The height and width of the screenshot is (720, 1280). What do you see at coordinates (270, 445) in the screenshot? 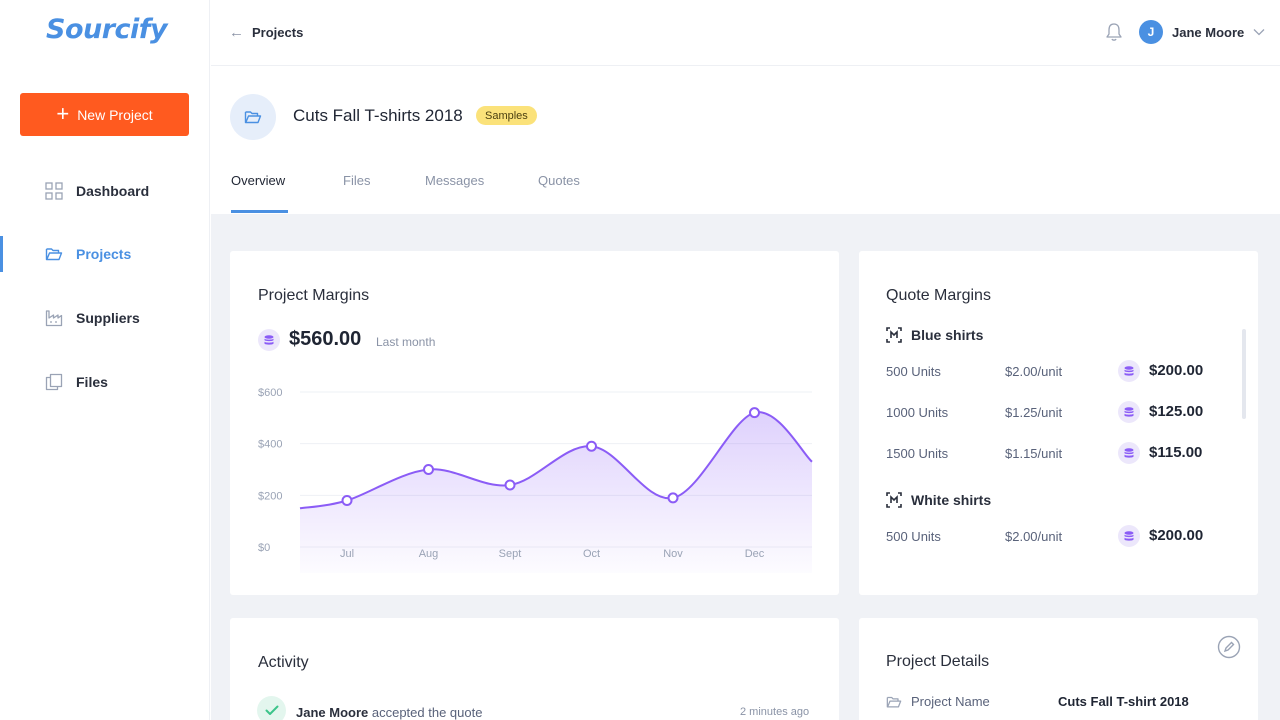
I see `y-tick-label: $400` at bounding box center [270, 445].